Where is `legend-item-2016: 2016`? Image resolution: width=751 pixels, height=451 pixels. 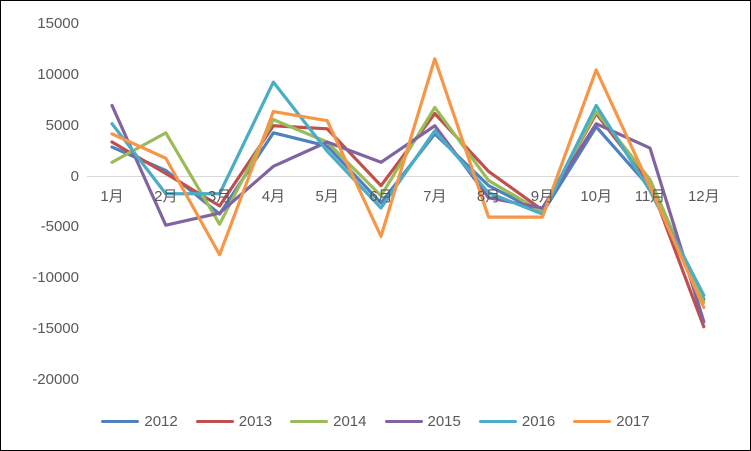 legend-item-2016: 2016 is located at coordinates (517, 421).